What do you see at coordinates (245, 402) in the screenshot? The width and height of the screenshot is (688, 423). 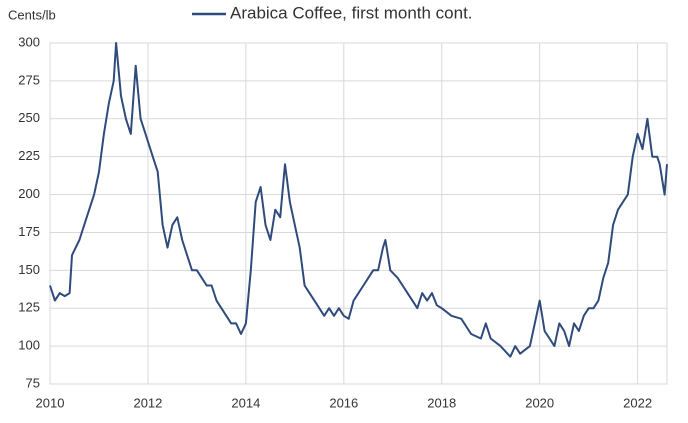 I see `x-tick-label: 2014` at bounding box center [245, 402].